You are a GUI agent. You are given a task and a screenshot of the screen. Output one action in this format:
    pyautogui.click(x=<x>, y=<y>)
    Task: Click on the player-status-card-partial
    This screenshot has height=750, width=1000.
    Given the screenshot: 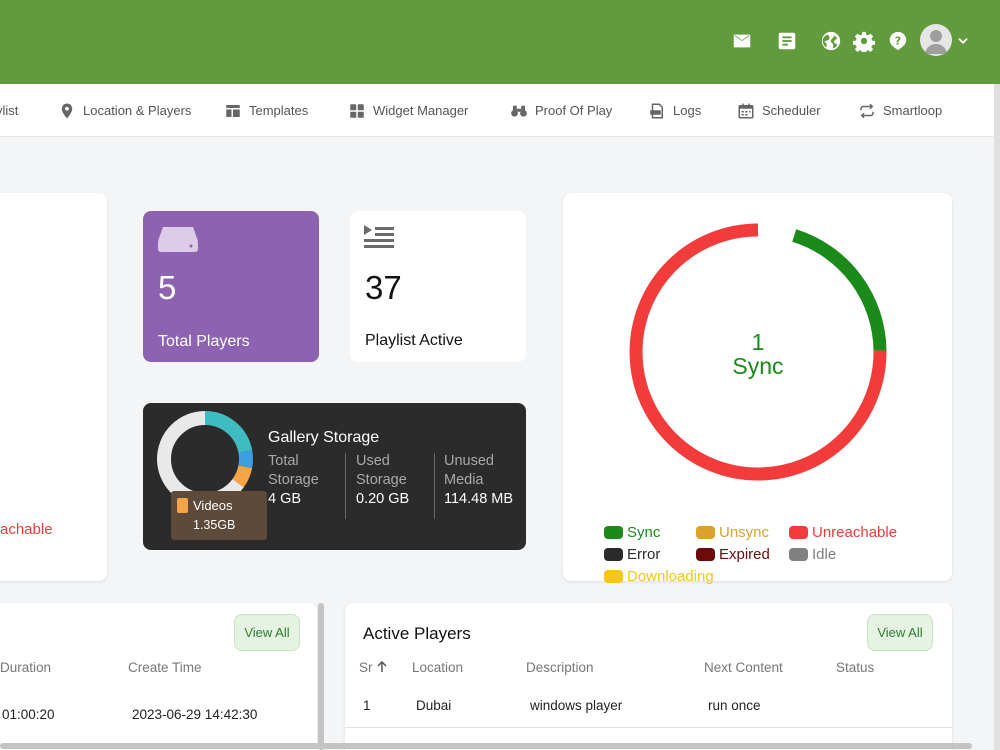 What is the action you would take?
    pyautogui.click(x=53, y=387)
    